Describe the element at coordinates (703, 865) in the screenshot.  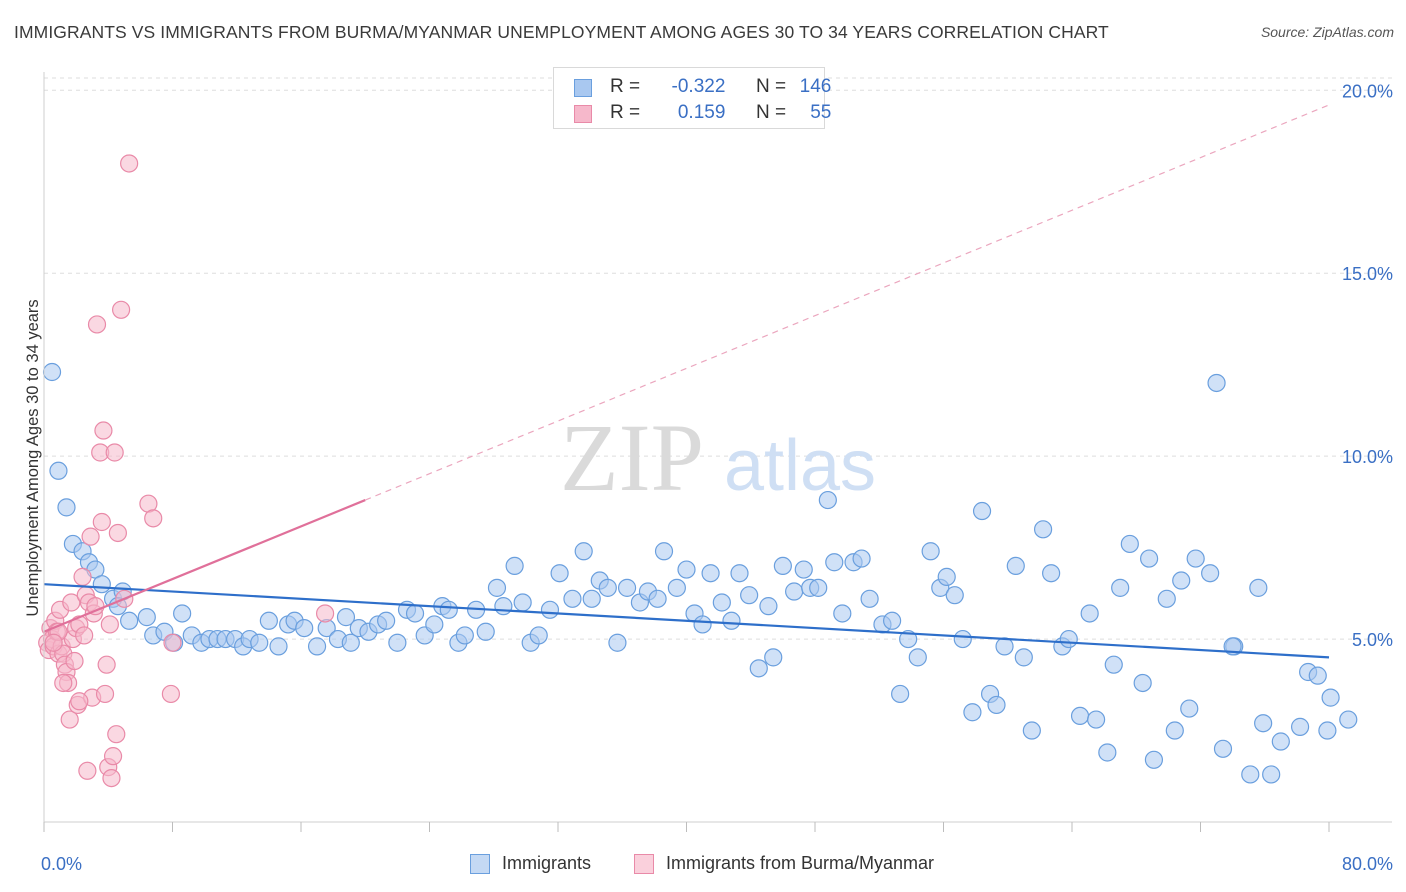
I see `series-legend: Immigrants Immigrants from Burma/Myanmar` at that location.